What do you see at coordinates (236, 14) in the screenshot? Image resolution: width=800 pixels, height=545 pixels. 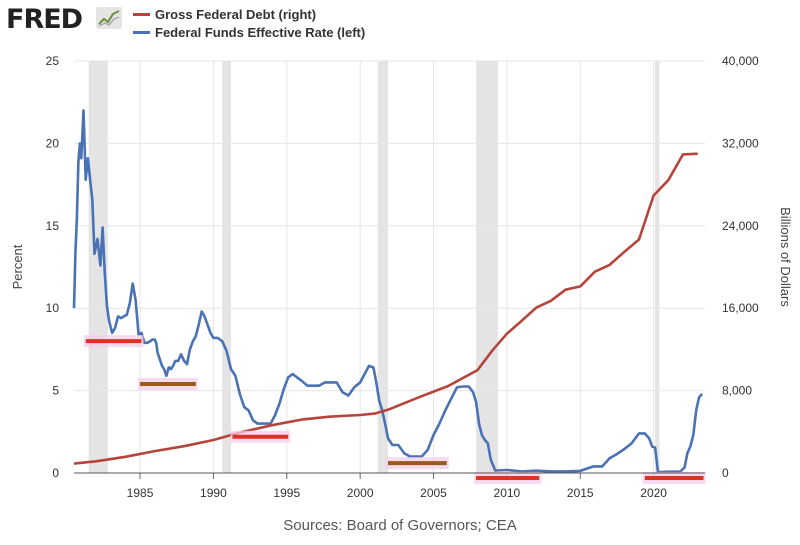 I see `legend-label-debt: Gross Federal Debt (right)` at bounding box center [236, 14].